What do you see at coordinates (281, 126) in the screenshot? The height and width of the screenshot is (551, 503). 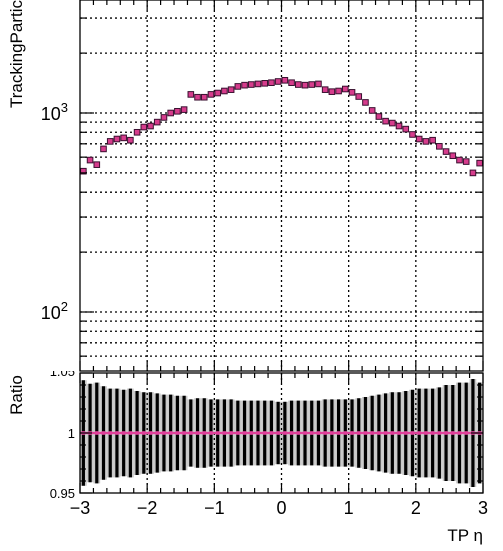 I see `main-plot-points` at bounding box center [281, 126].